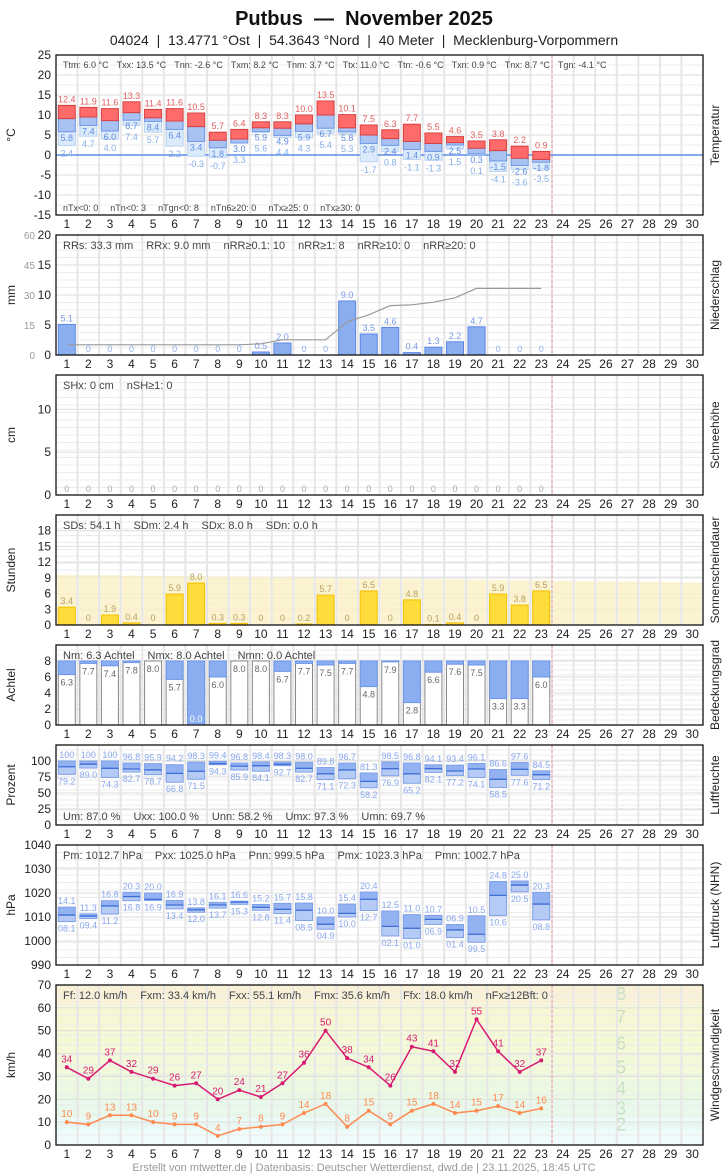  Describe the element at coordinates (197, 1075) in the screenshot. I see `gust-label: 27` at that location.